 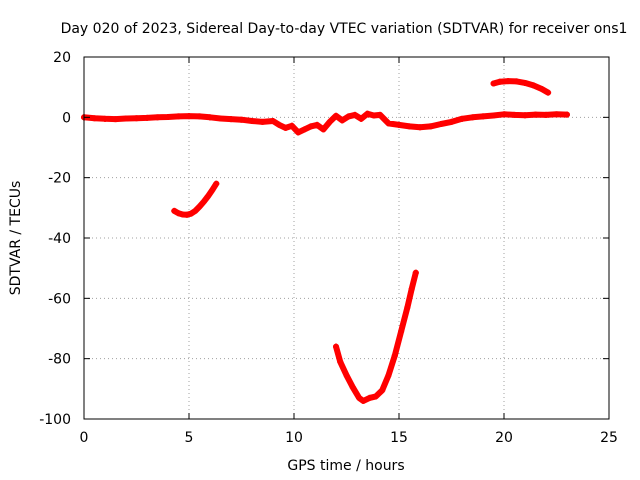 I want to click on x-tick-label-3: 15, so click(x=399, y=438).